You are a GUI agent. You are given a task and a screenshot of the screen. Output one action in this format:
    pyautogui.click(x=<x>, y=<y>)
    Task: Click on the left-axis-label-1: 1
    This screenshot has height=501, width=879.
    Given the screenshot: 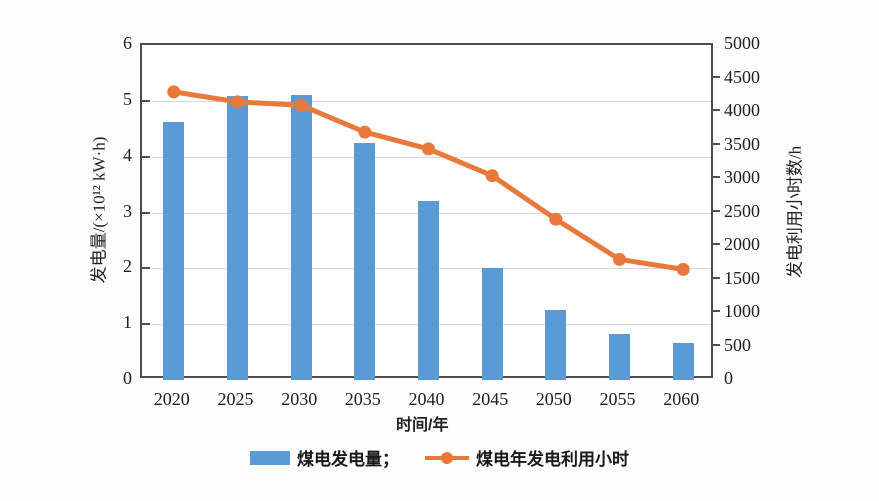 What is the action you would take?
    pyautogui.click(x=127, y=322)
    